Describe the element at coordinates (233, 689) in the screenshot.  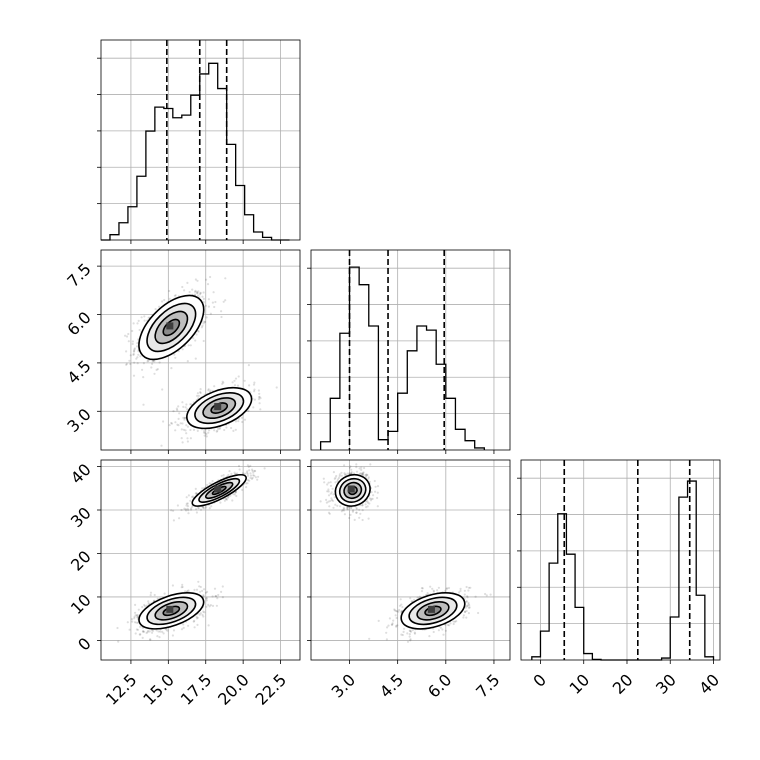
I see `x-tick-label: 20.0` at that location.